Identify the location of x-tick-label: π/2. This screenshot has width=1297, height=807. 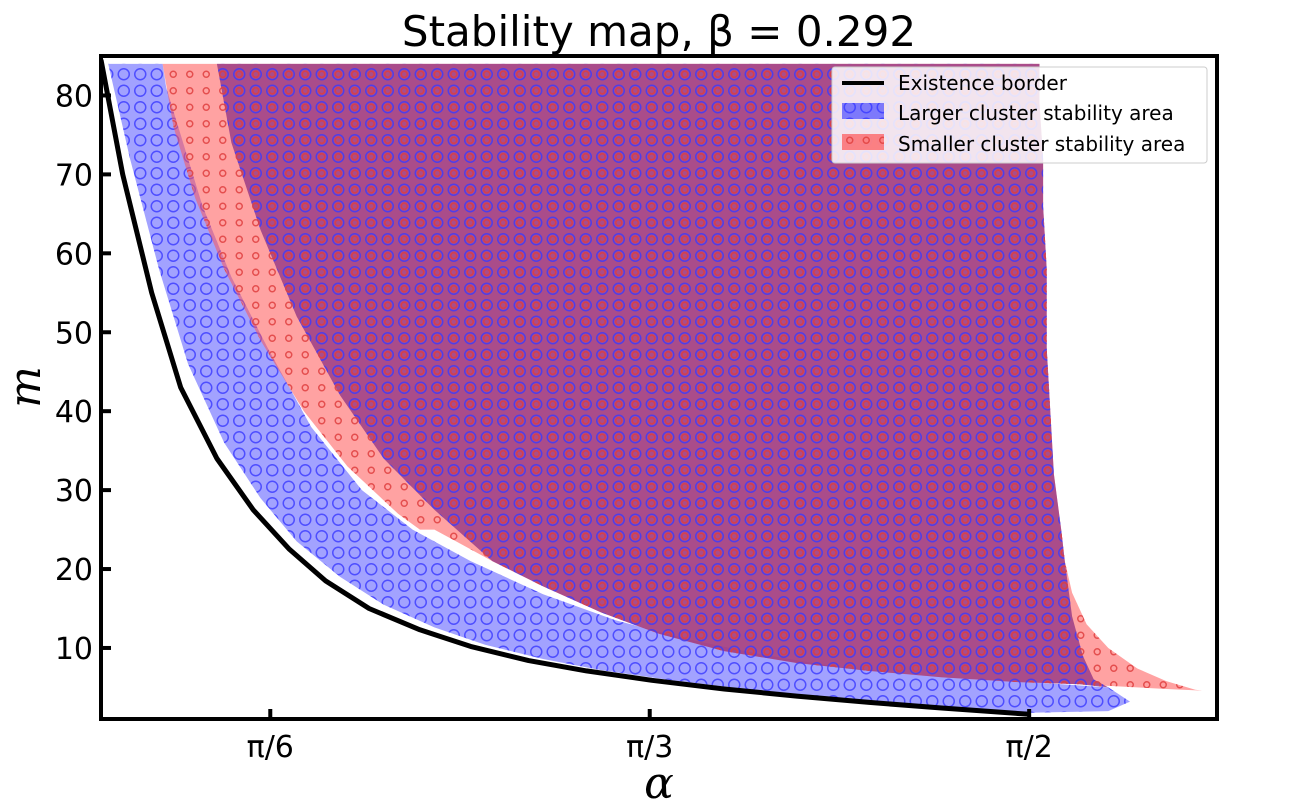
(1029, 747).